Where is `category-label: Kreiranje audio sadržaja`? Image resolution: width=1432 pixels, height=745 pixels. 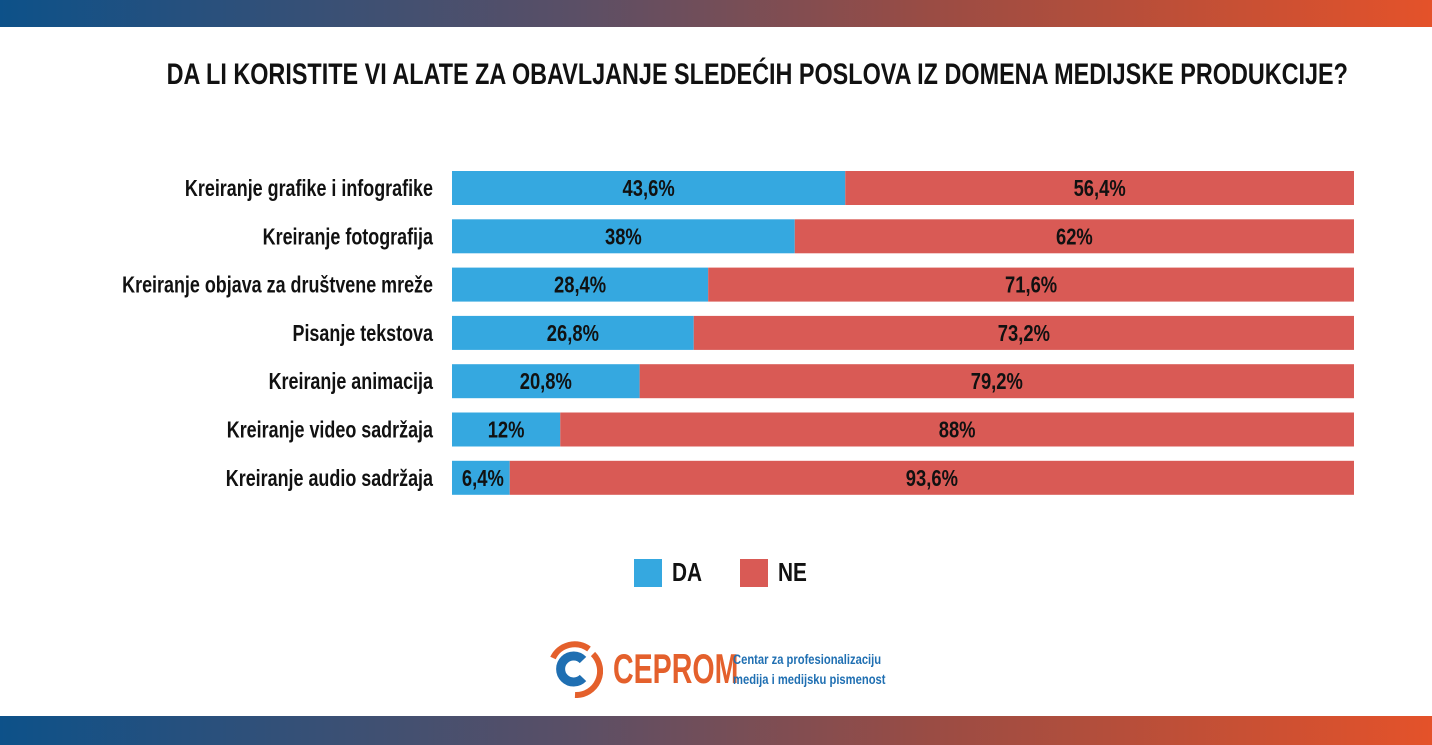 category-label: Kreiranje audio sadržaja is located at coordinates (330, 479).